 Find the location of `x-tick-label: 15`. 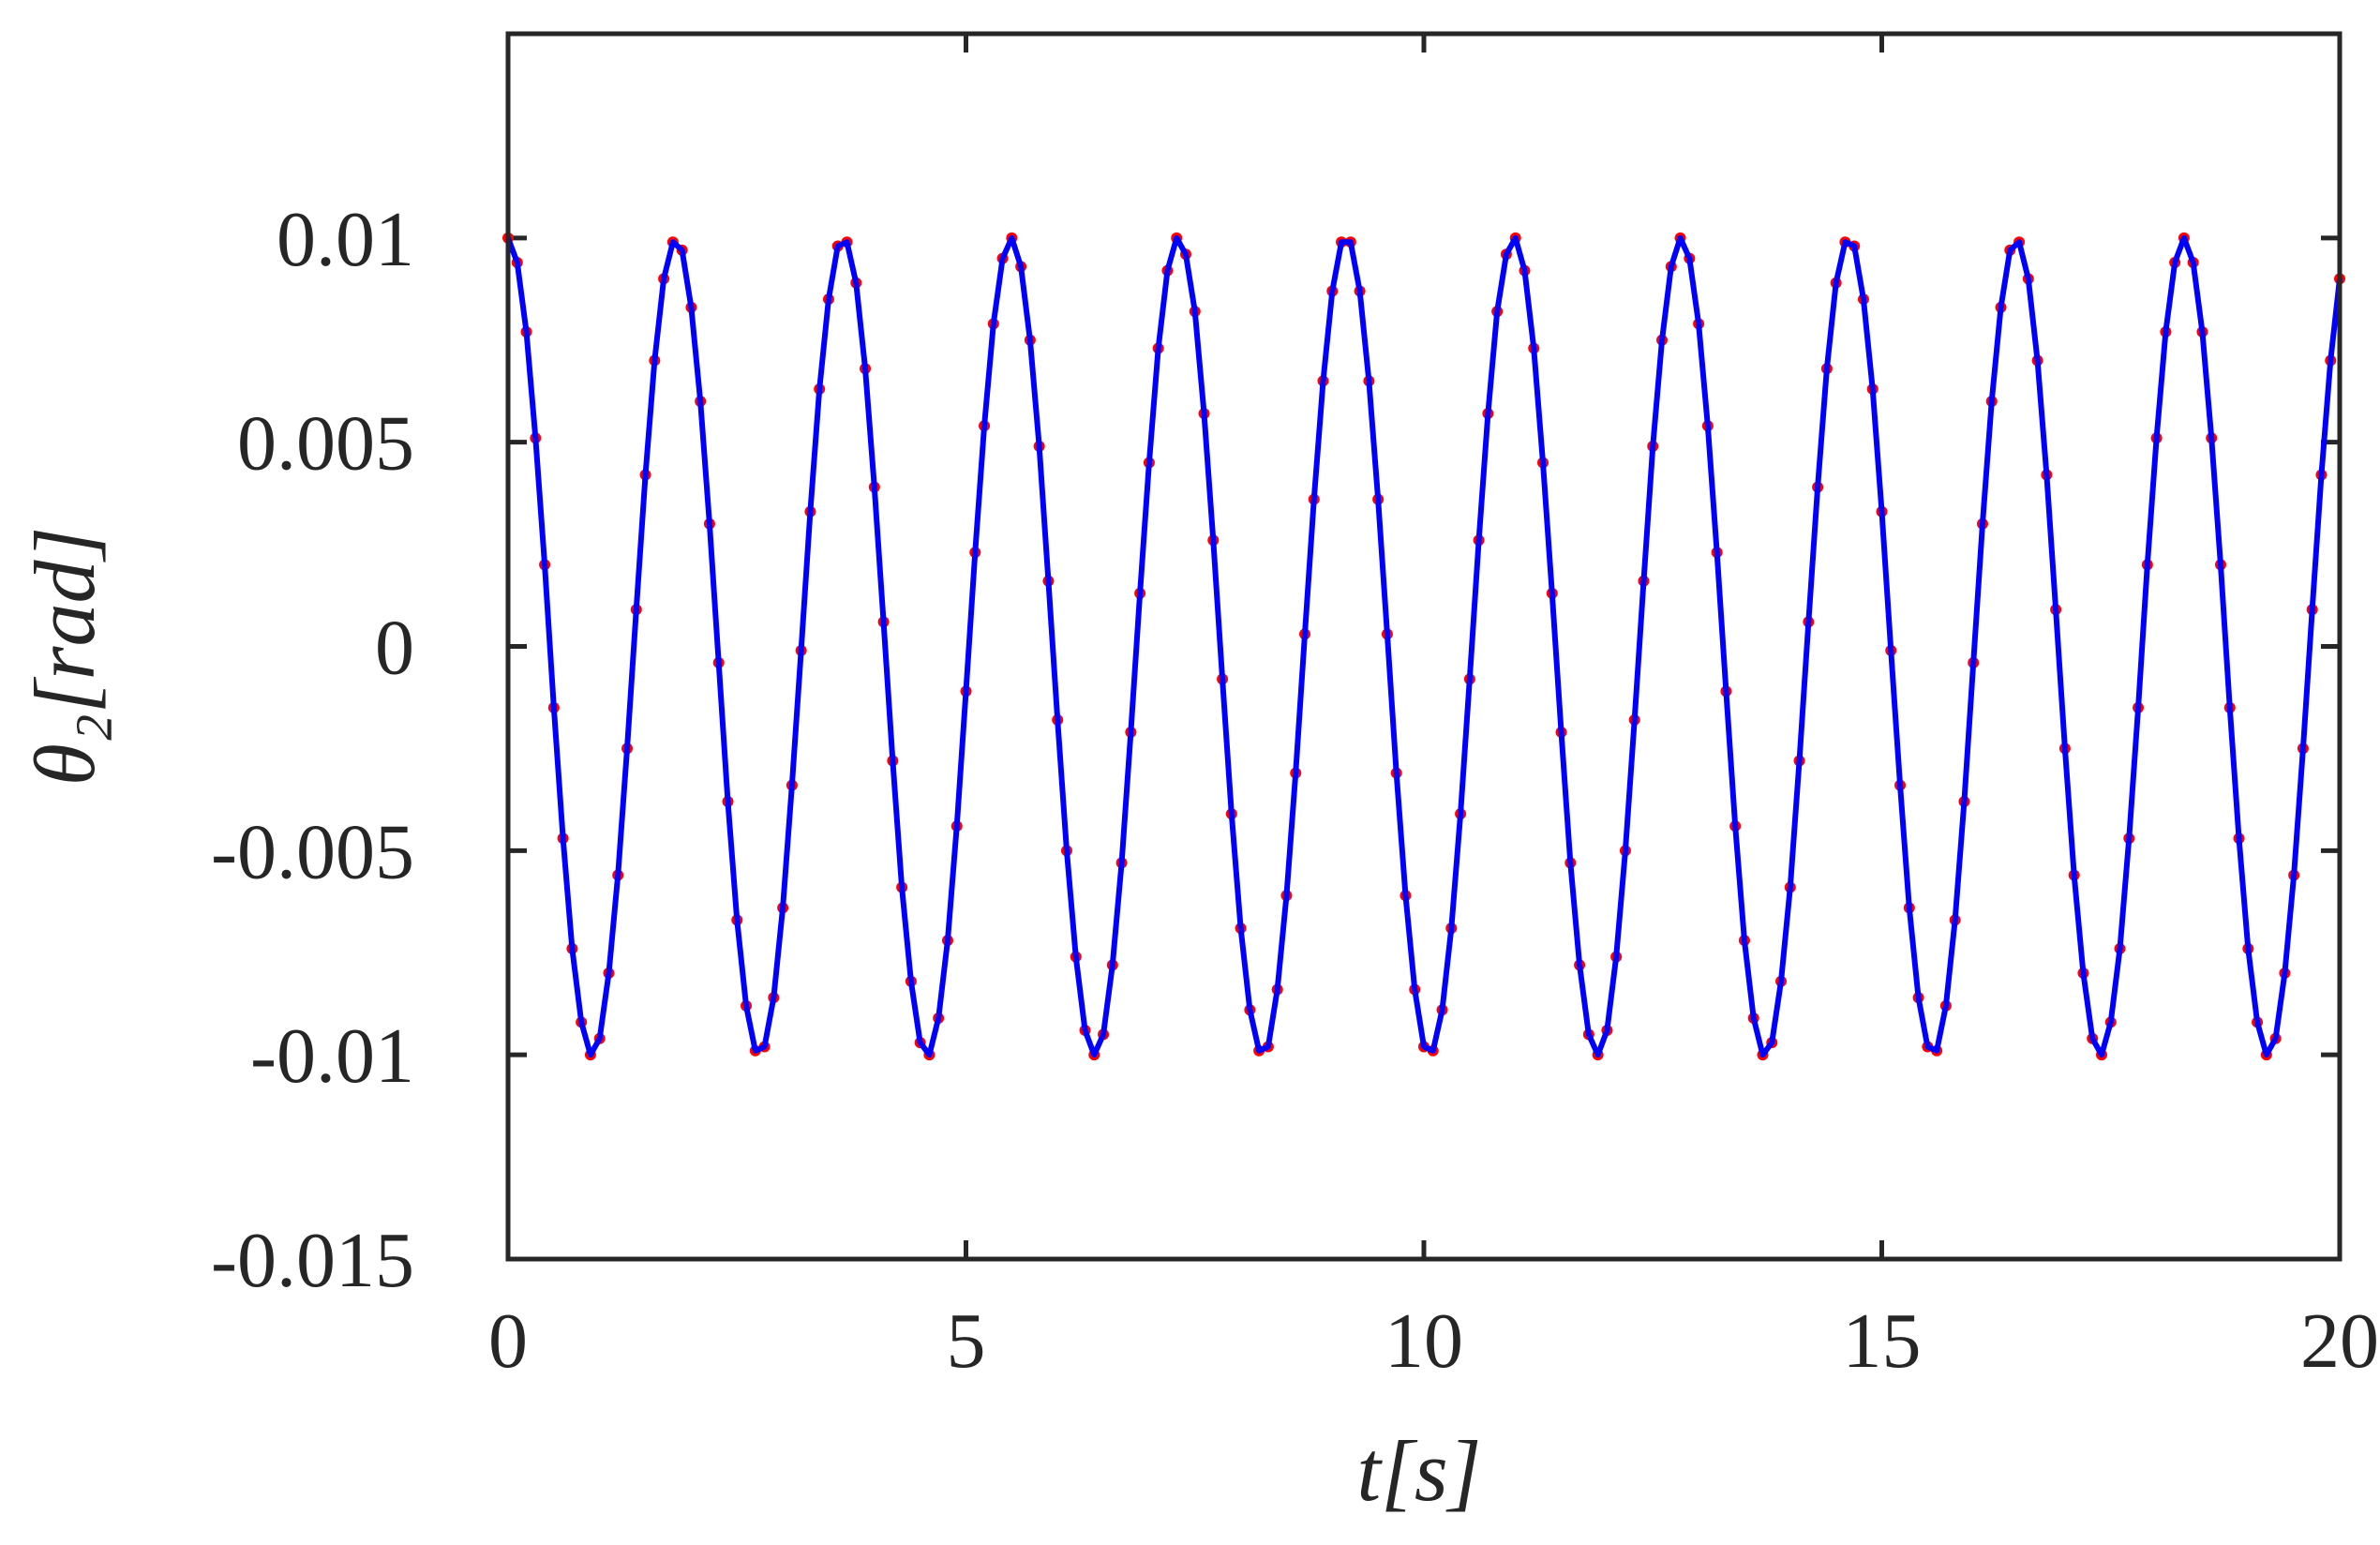

x-tick-label: 15 is located at coordinates (1882, 1341).